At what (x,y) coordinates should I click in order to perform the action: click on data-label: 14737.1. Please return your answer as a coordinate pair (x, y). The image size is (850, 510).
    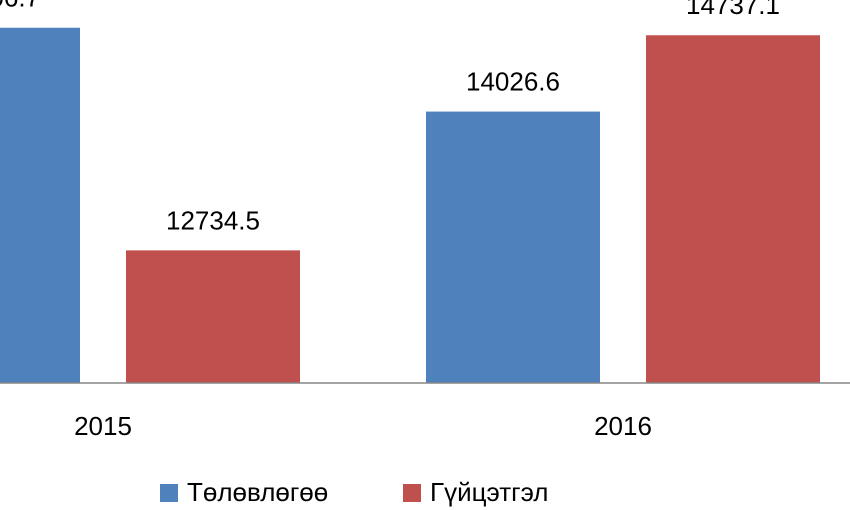
    Looking at the image, I should click on (733, 10).